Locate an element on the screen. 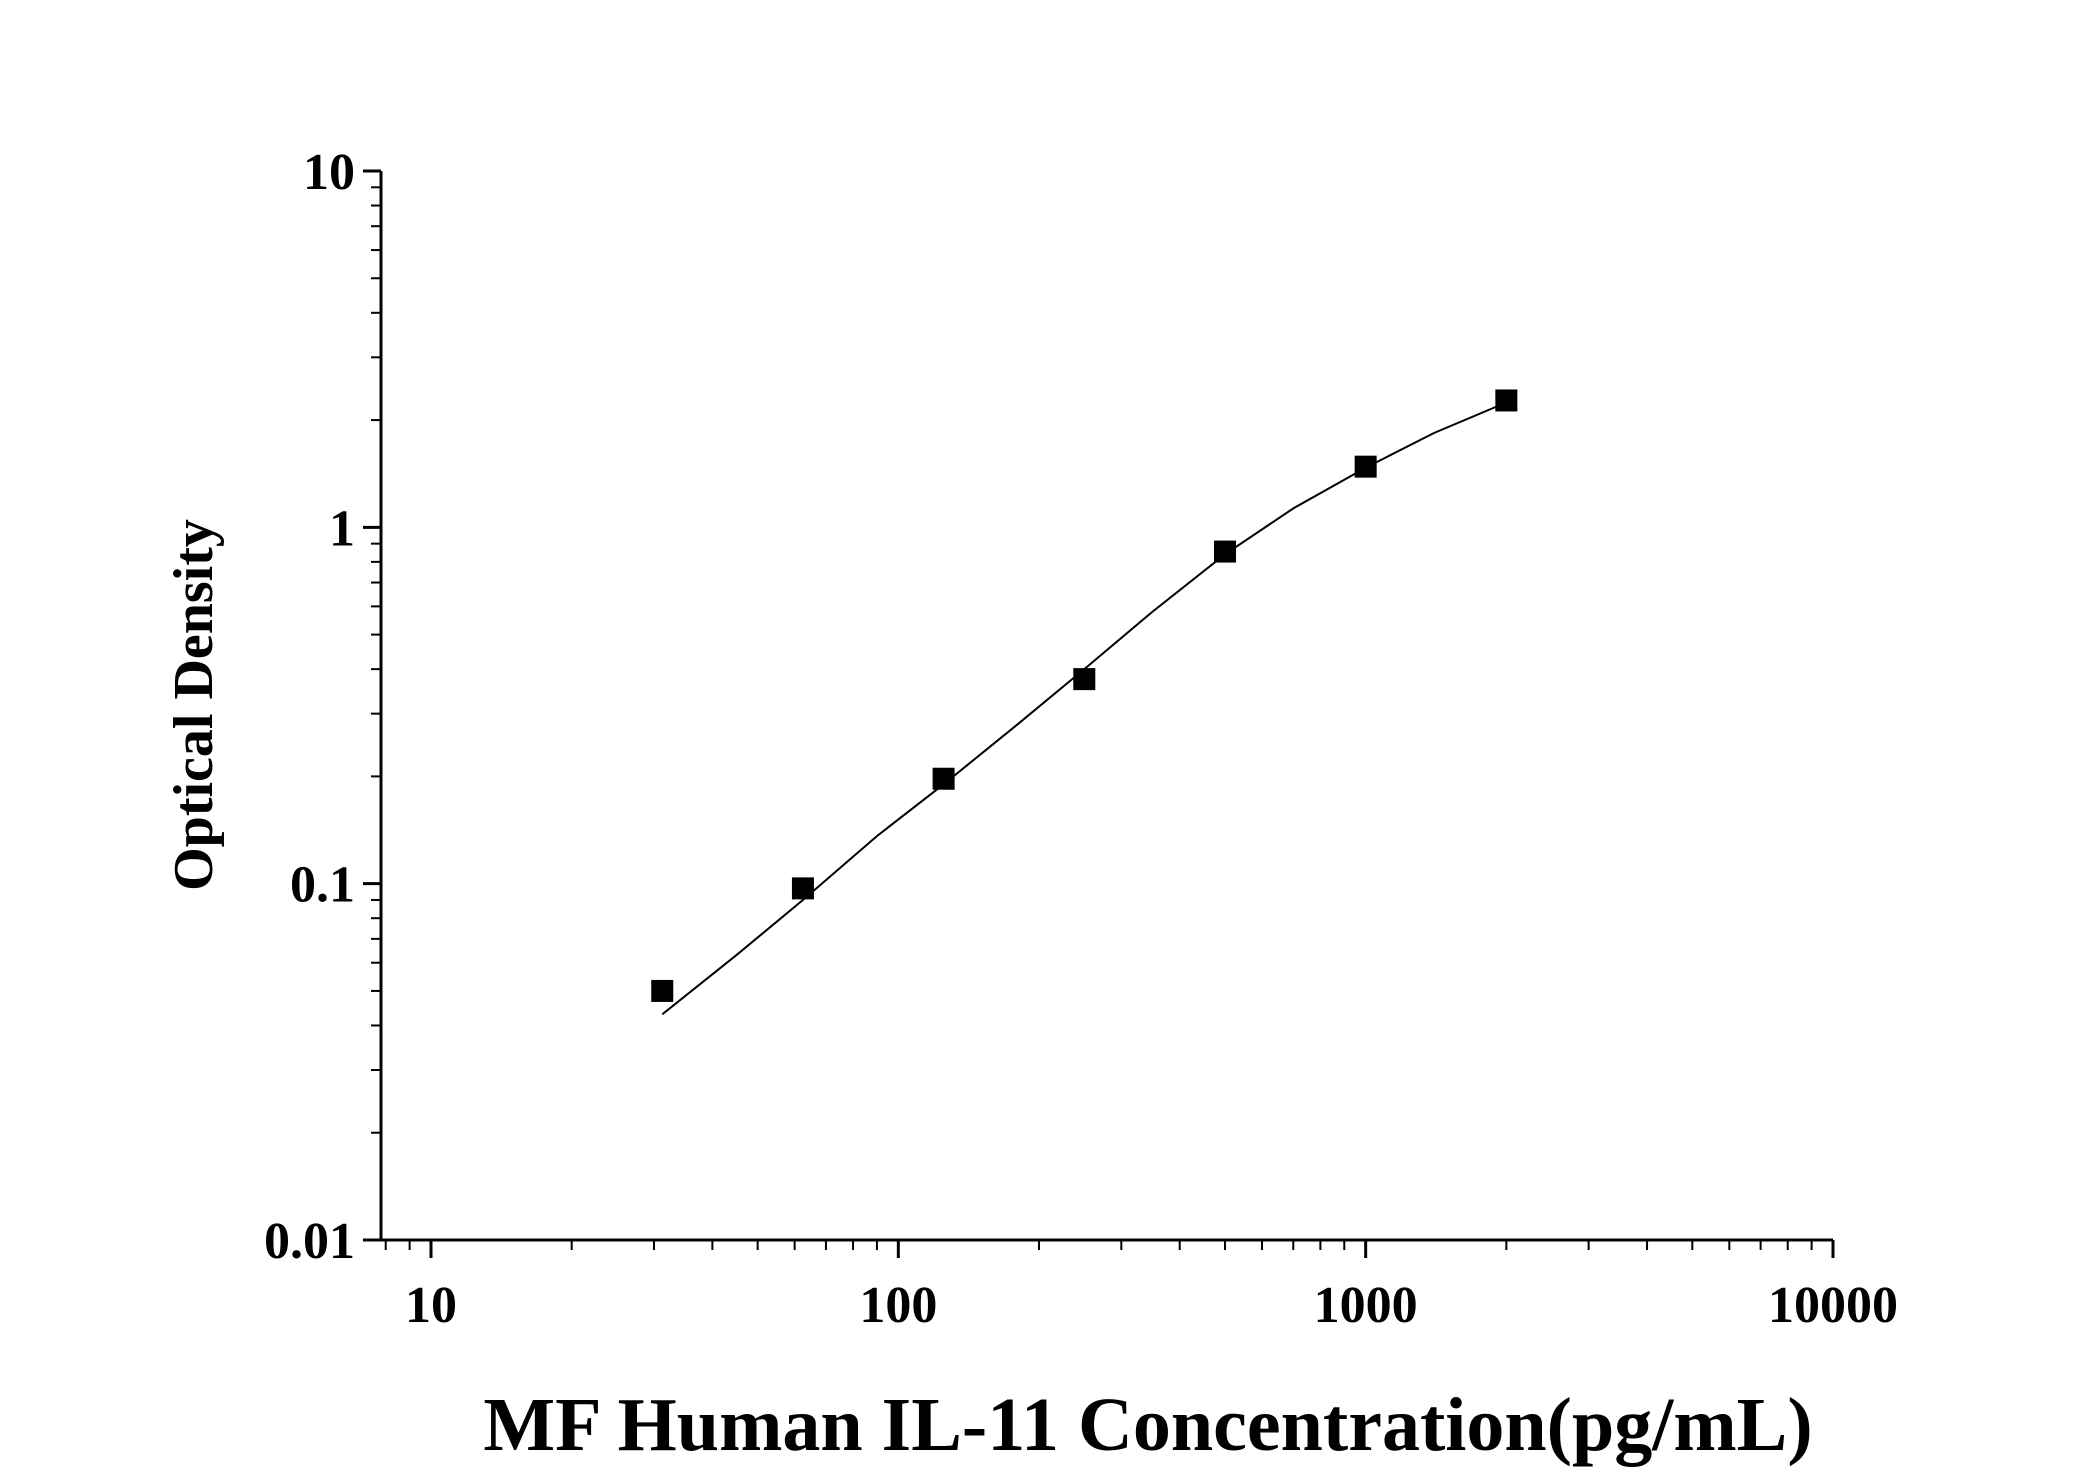 The image size is (2100, 1472). x-tick-label: 10000 is located at coordinates (1833, 1305).